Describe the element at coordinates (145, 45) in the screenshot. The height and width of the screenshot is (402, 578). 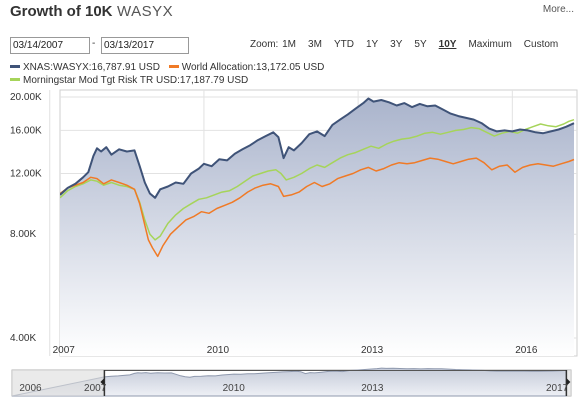
I see `end-date-input` at that location.